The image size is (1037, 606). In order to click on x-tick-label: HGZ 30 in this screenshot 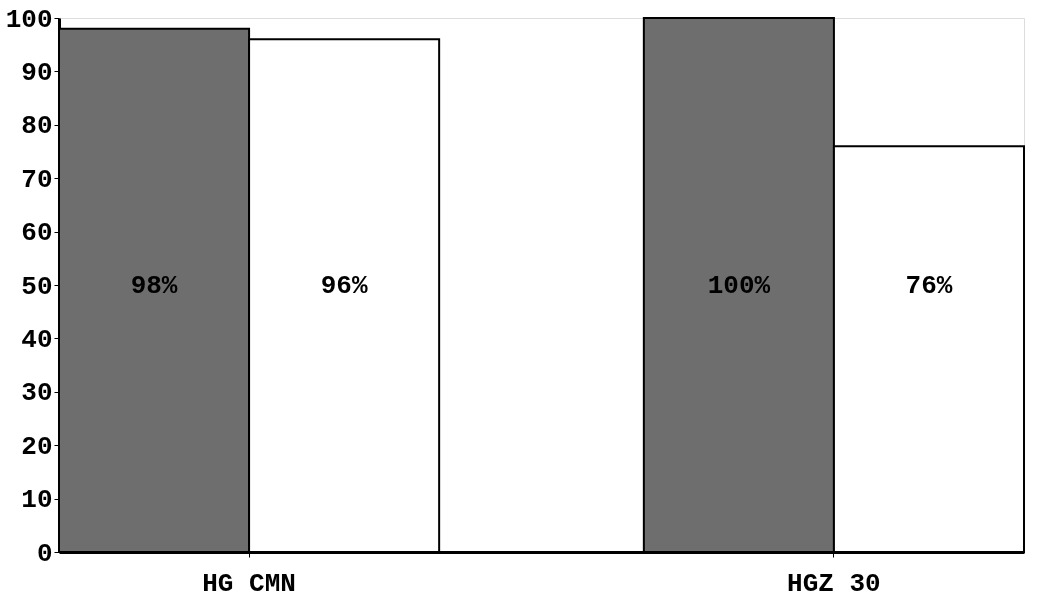, I will do `click(834, 583)`.